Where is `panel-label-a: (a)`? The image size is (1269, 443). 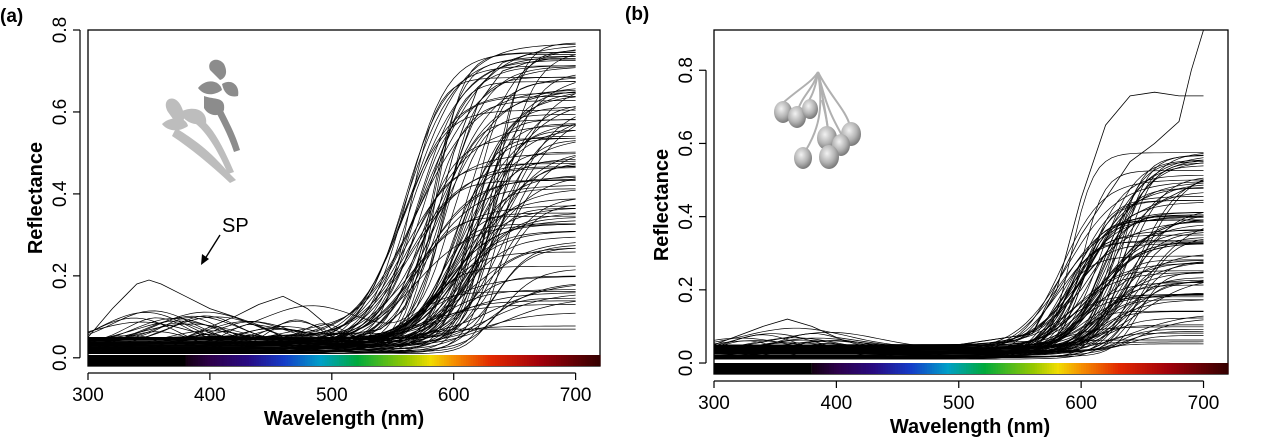 panel-label-a: (a) is located at coordinates (11, 16).